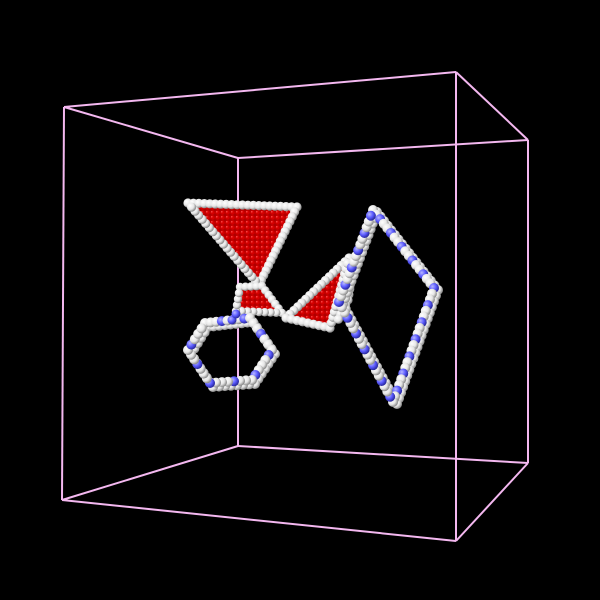  I want to click on hexagon-ring-bead, so click(201, 328).